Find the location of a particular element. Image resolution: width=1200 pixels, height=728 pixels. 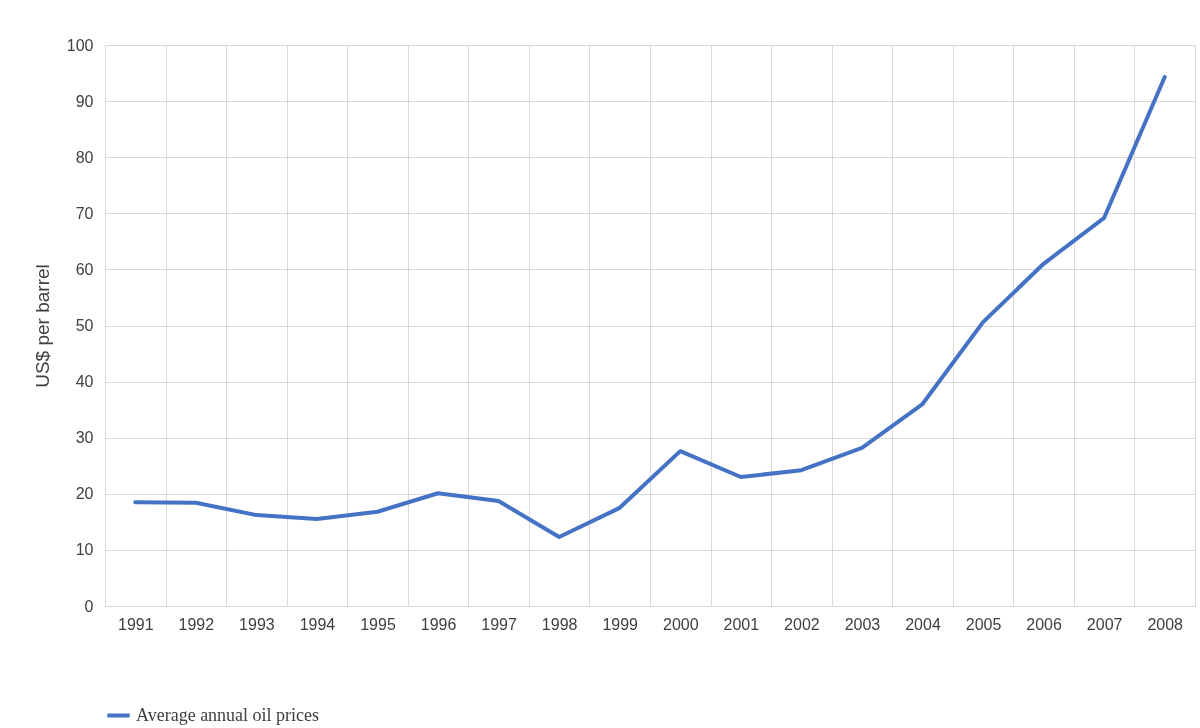

y-tick-label: 20 is located at coordinates (84, 494).